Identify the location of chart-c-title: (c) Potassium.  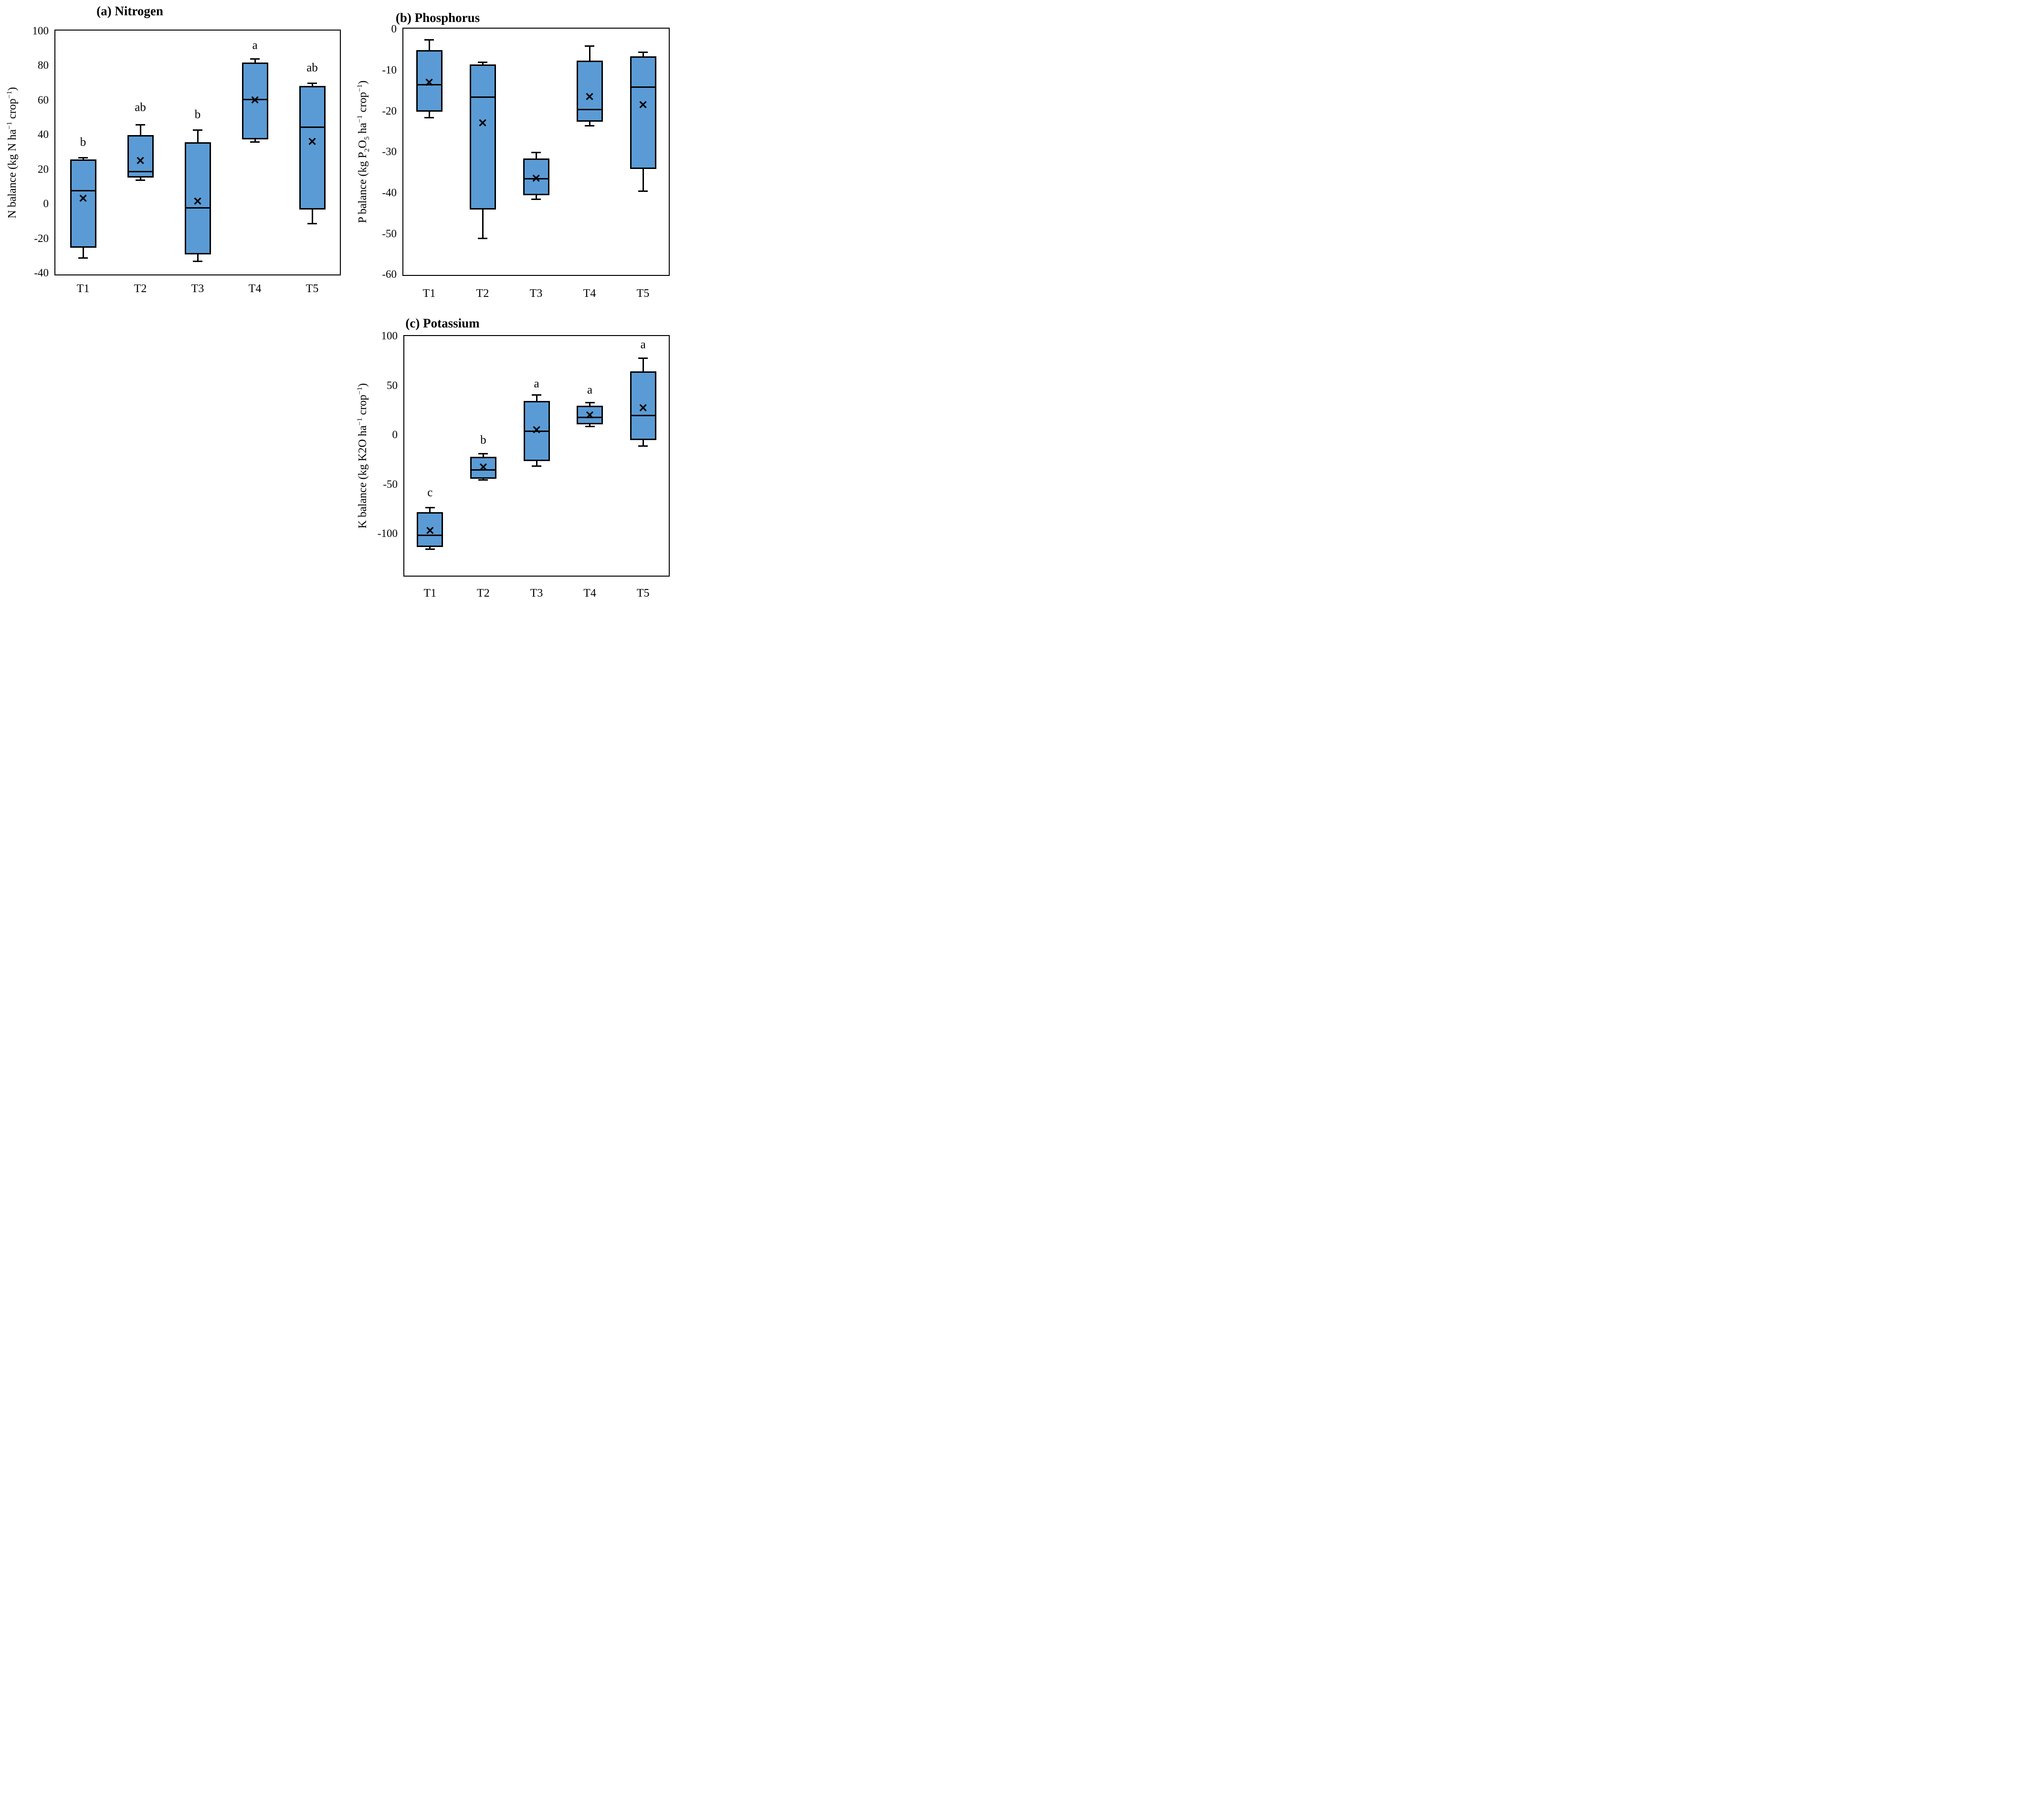
(443, 323).